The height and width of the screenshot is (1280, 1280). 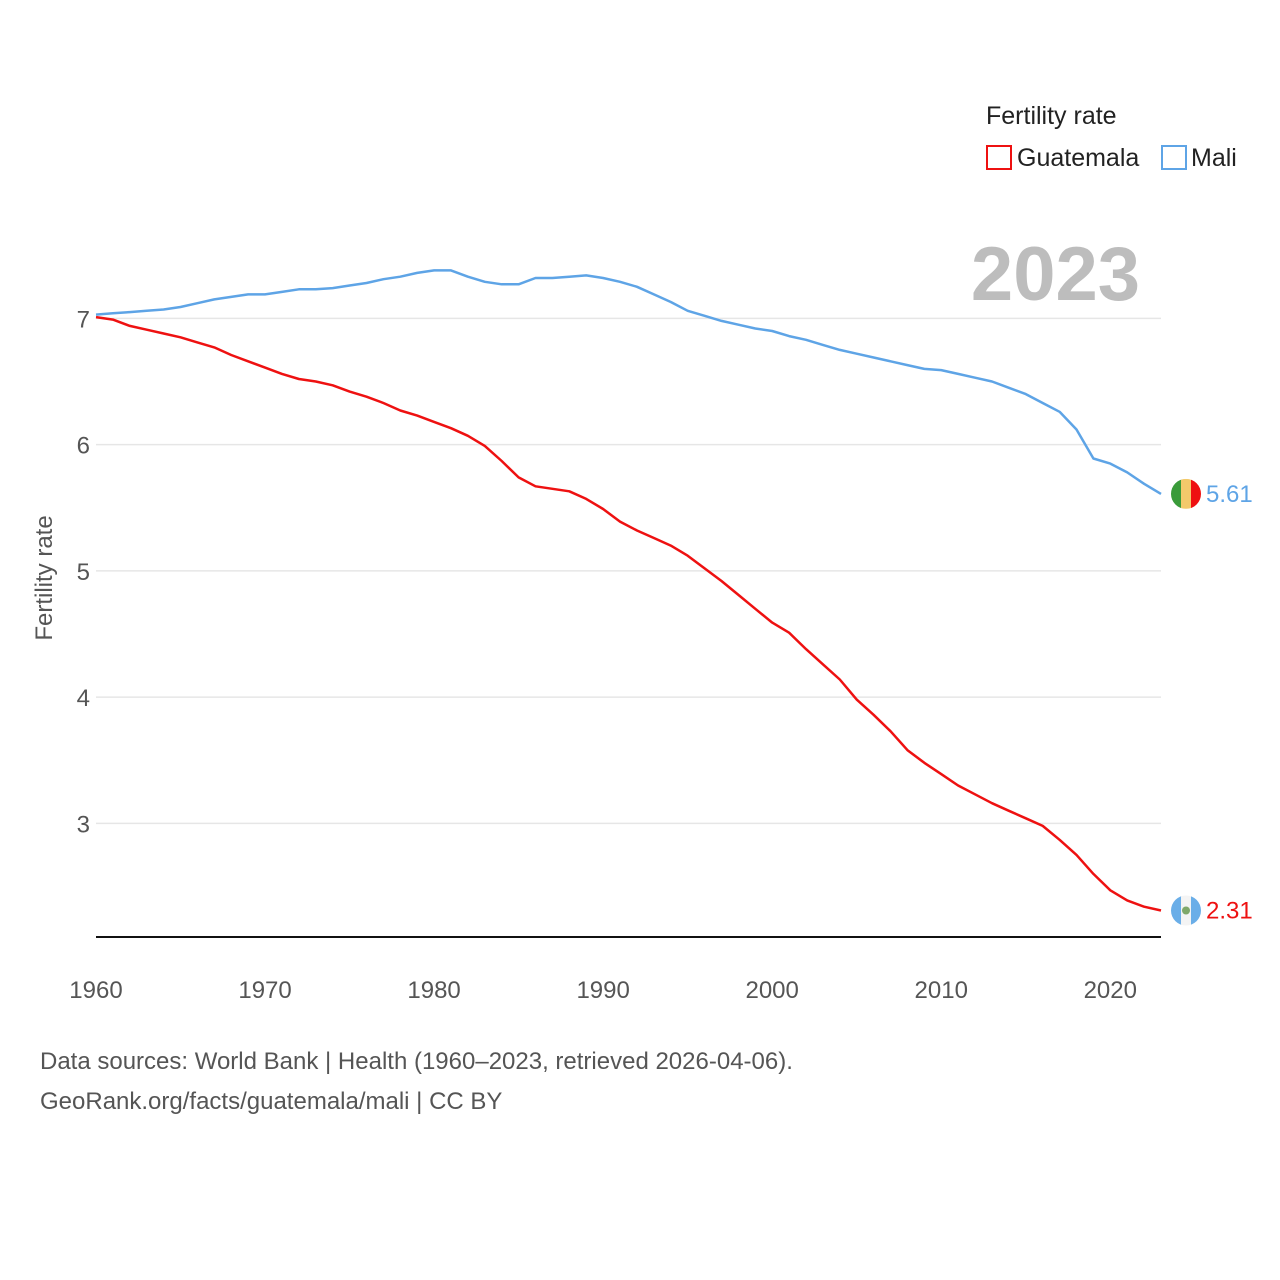 I want to click on y-tick-3: 3, so click(x=83, y=824).